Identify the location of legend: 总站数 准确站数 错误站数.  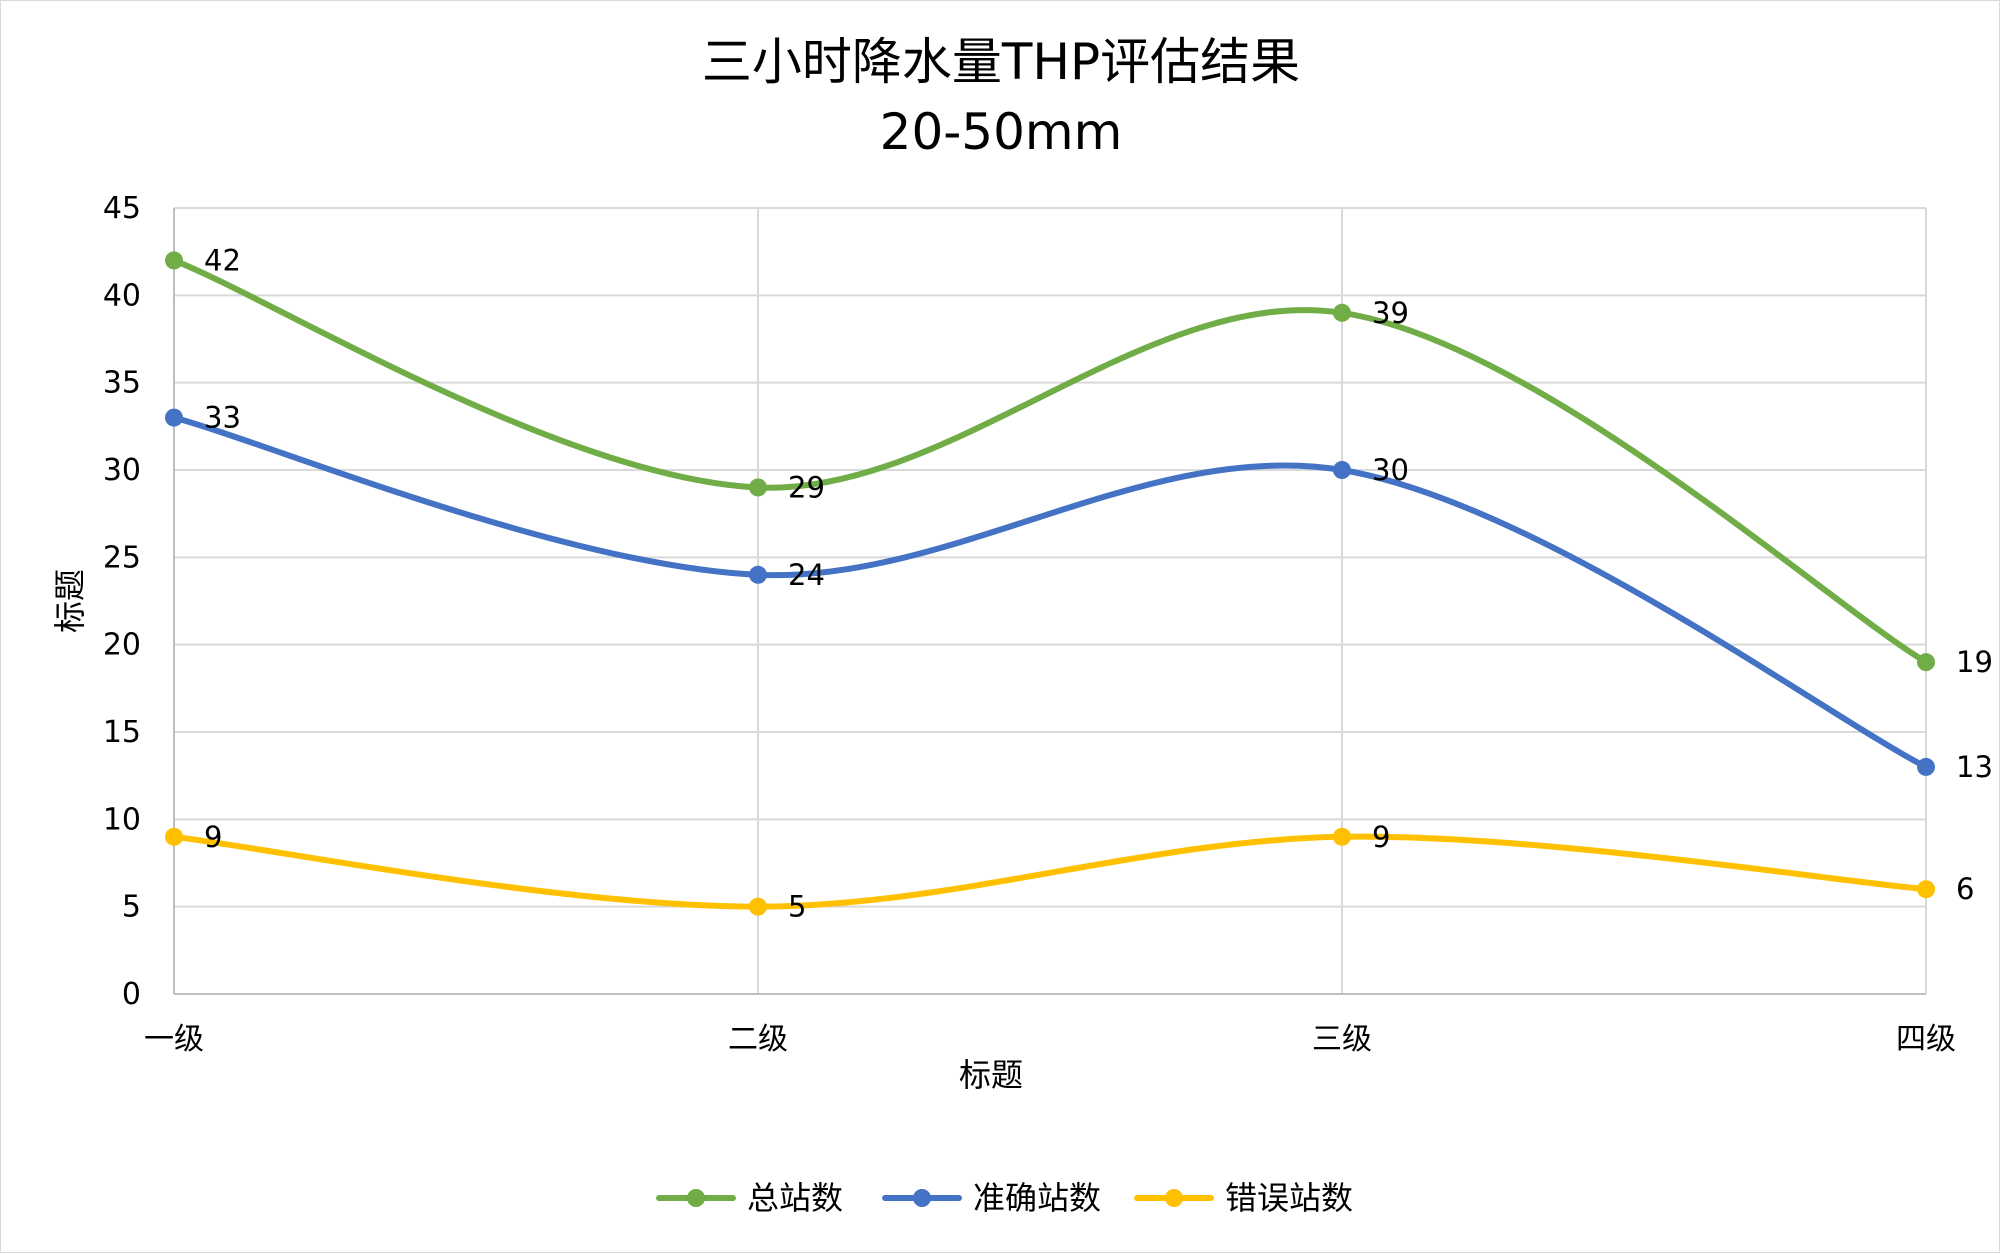
(1004, 1198).